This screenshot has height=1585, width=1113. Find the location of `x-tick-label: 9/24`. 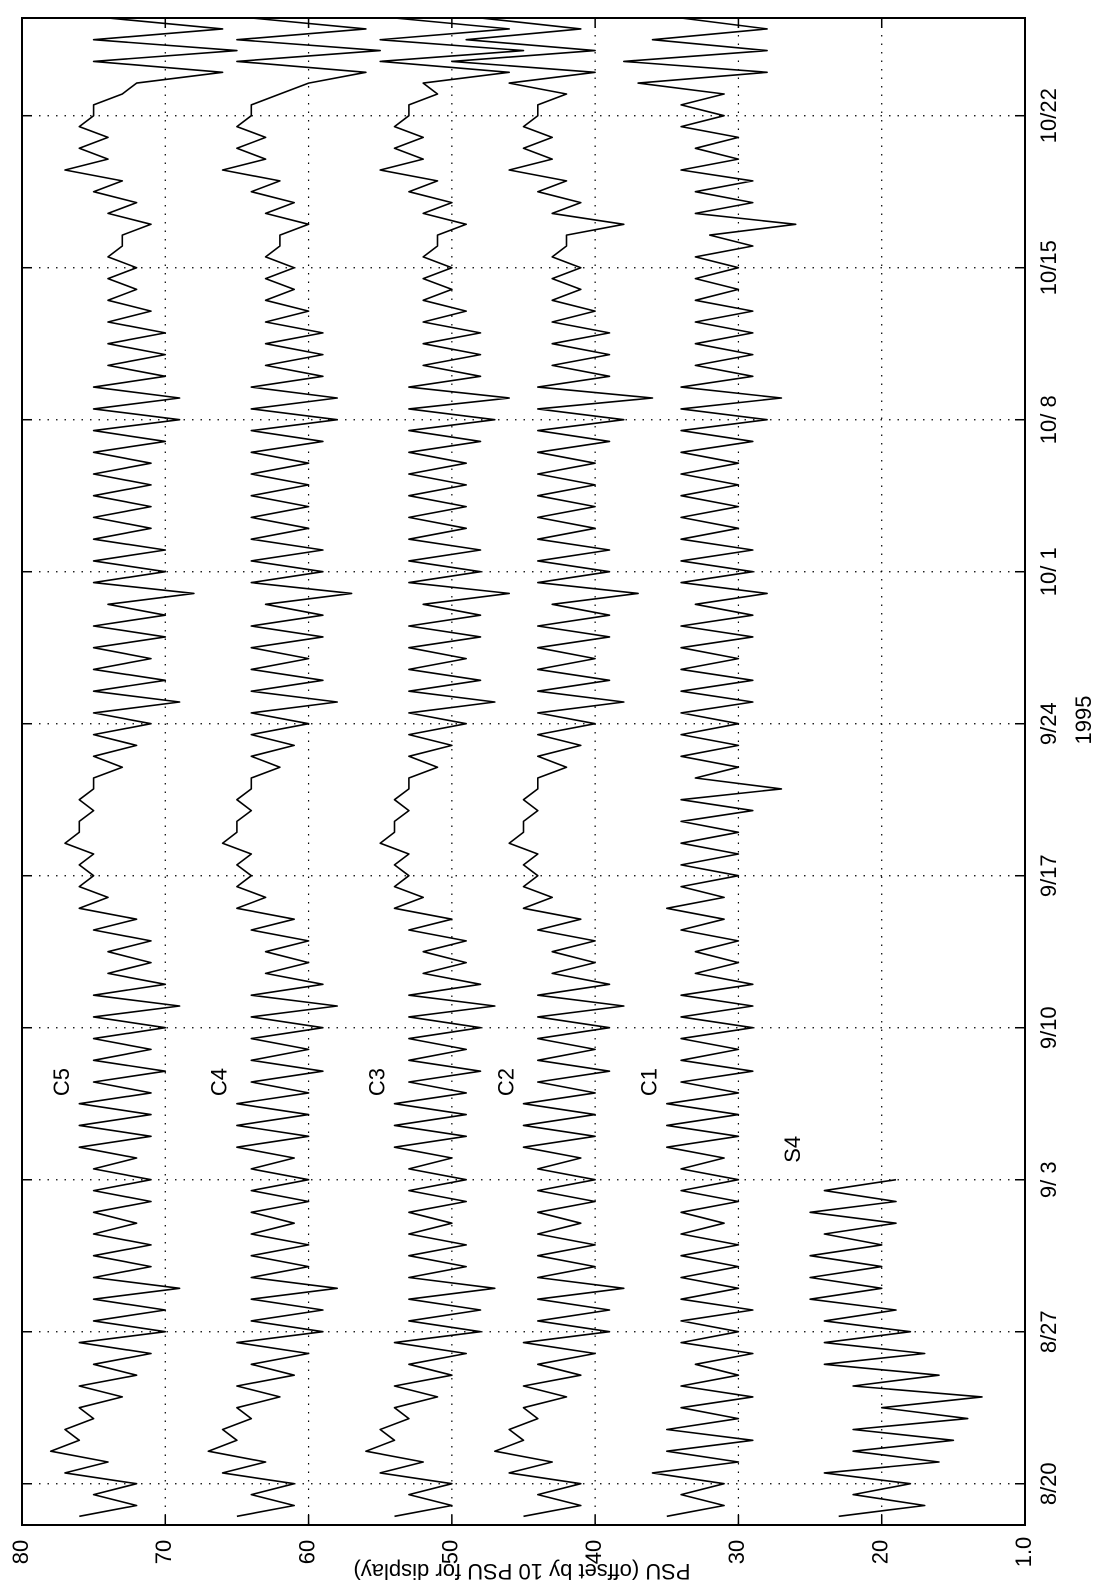

x-tick-label: 9/24 is located at coordinates (1048, 723).